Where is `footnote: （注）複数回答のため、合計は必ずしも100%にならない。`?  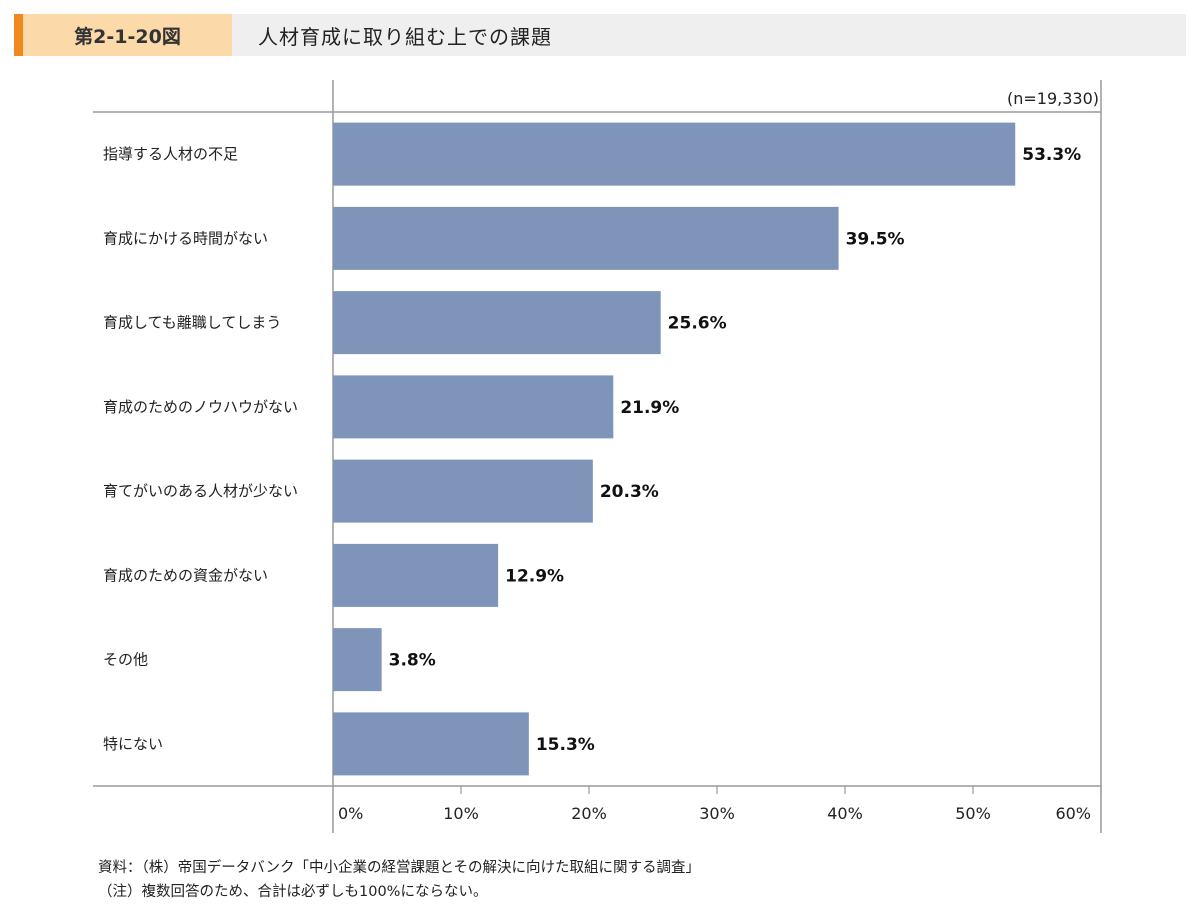 footnote: （注）複数回答のため、合計は必ずしも100%にならない。 is located at coordinates (293, 892).